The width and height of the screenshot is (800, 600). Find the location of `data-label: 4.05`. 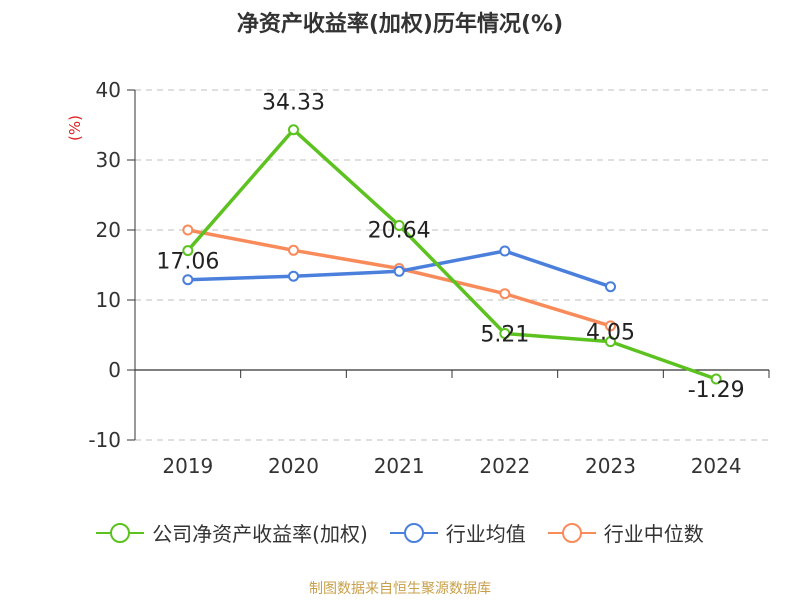

data-label: 4.05 is located at coordinates (610, 333).